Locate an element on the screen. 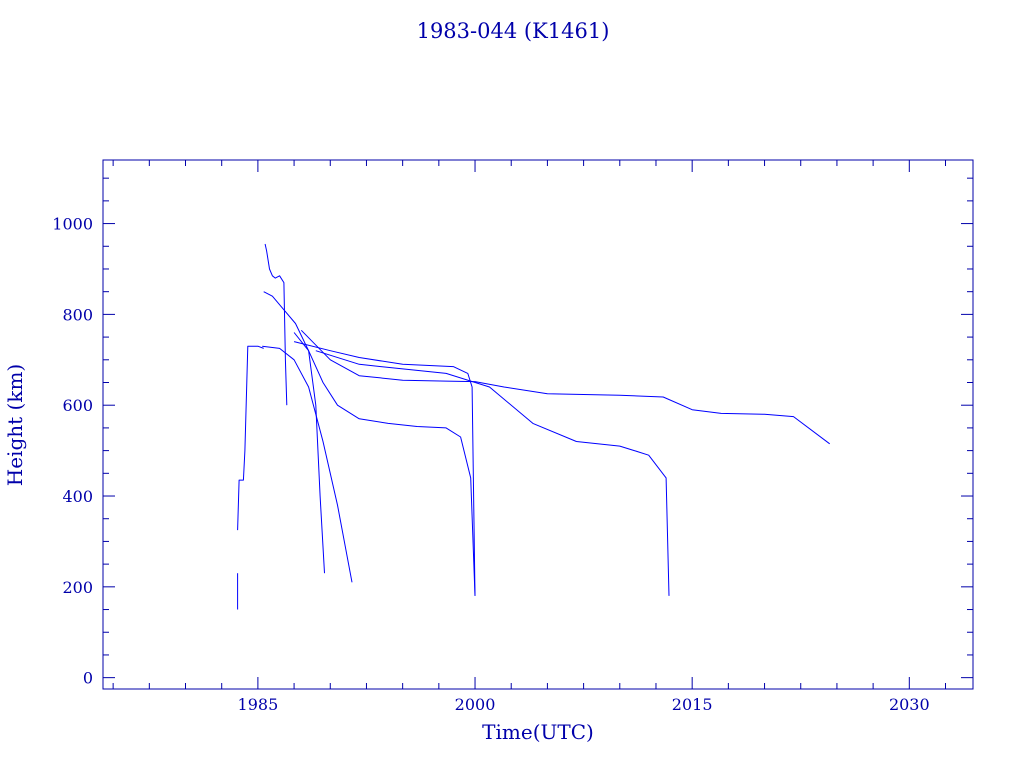 The height and width of the screenshot is (772, 1024). x-axis-label: Time(UTC) is located at coordinates (538, 732).